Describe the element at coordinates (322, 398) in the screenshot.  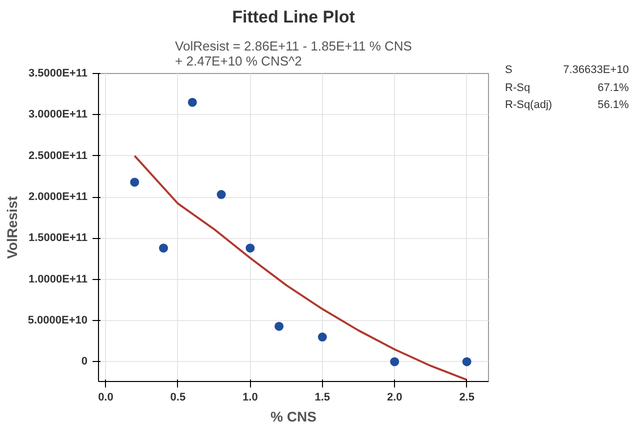
I see `x-tick-label: 1.5` at that location.